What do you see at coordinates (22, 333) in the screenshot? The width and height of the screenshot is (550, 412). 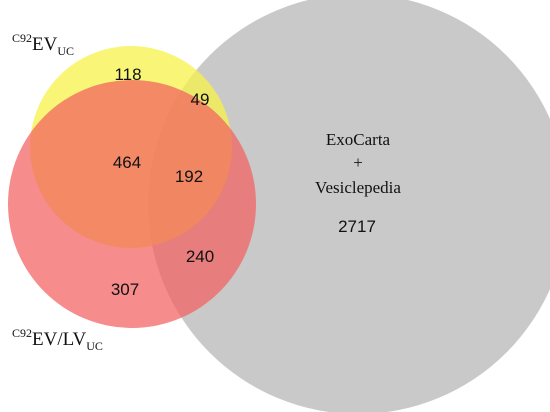 I see `label-ev-lv-uc-sup: C92` at bounding box center [22, 333].